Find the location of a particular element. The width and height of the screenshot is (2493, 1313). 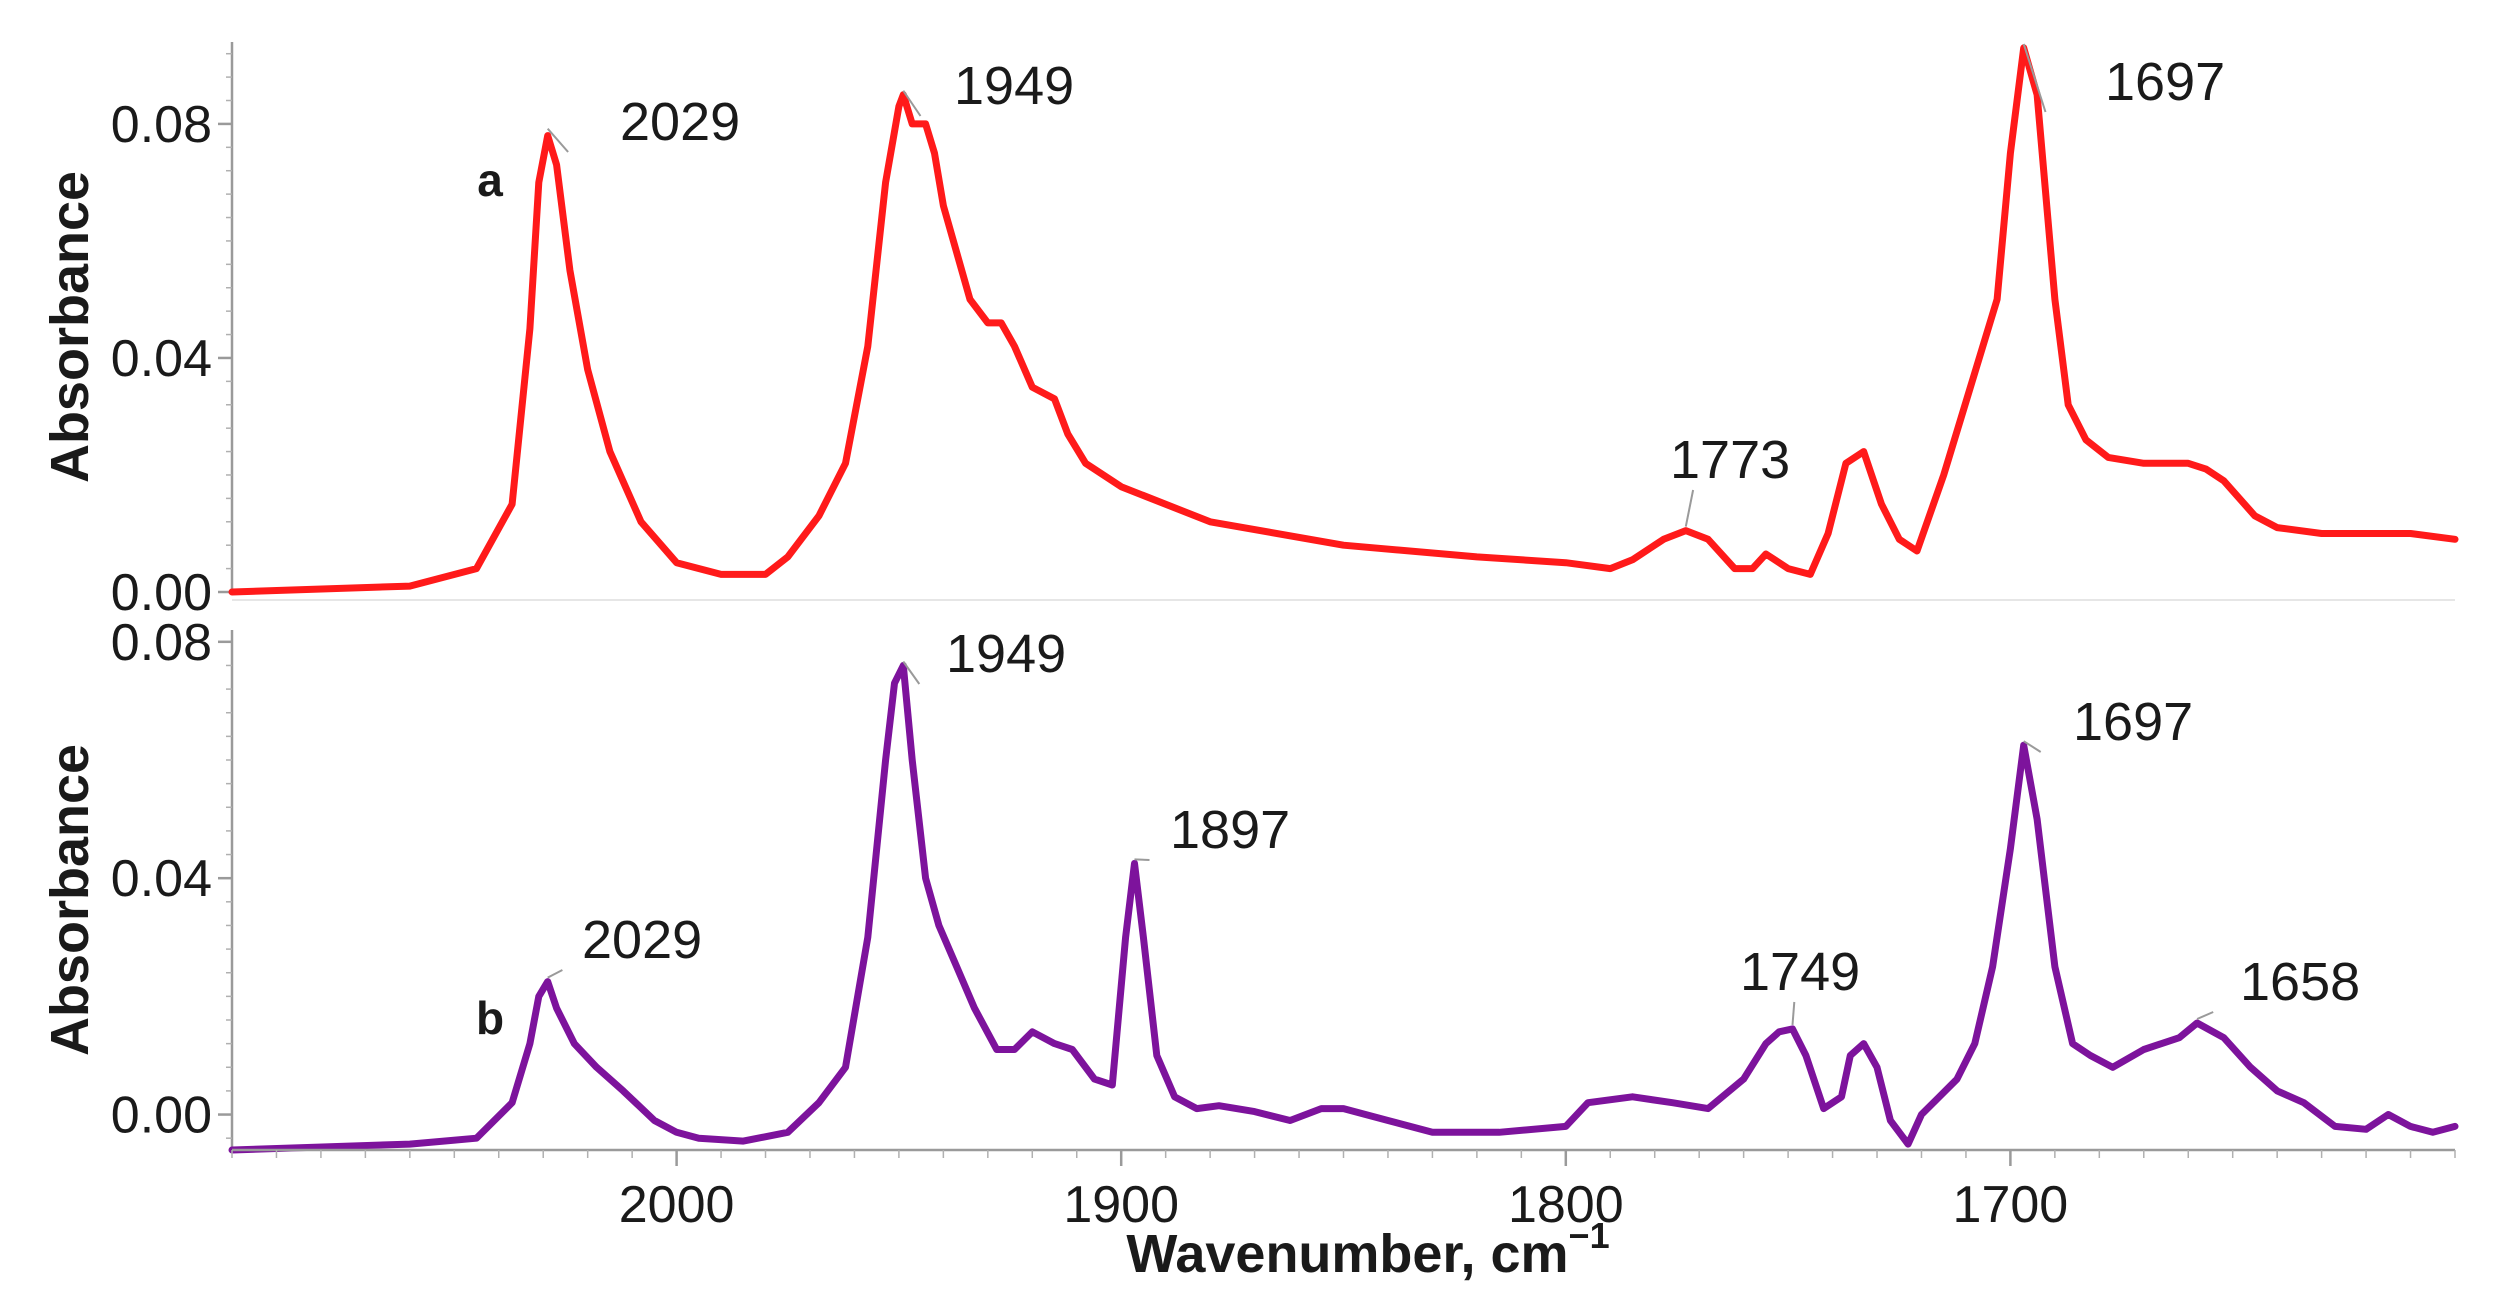

panel-label-b: b is located at coordinates (490, 1018).